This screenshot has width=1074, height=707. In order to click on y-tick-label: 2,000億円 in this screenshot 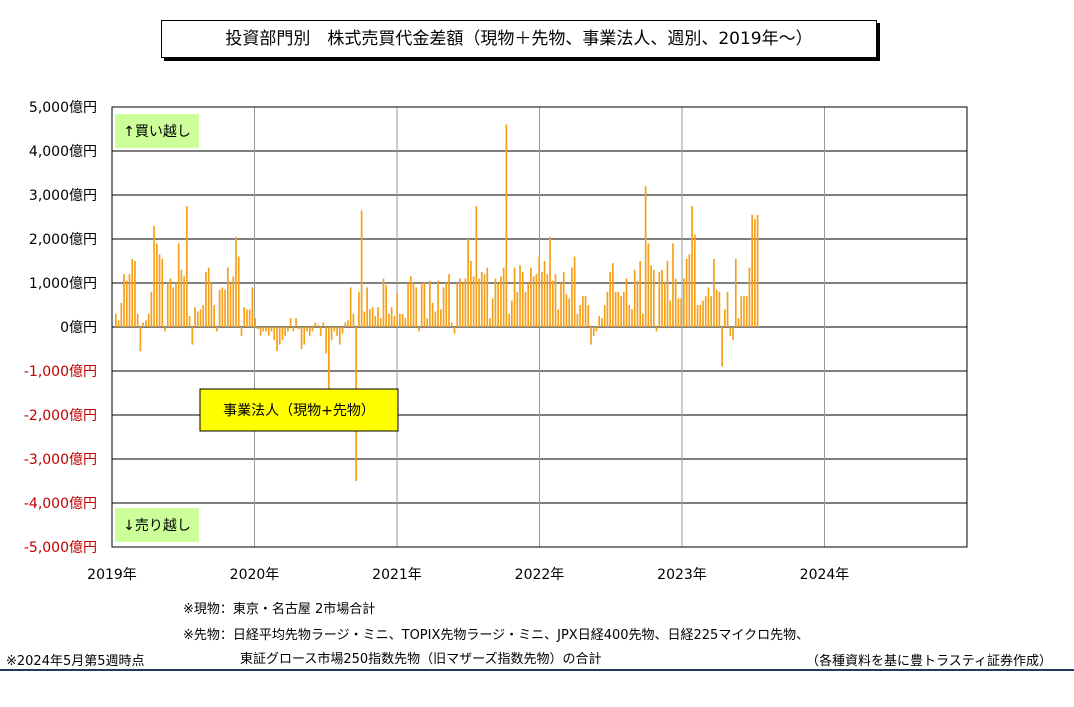, I will do `click(63, 240)`.